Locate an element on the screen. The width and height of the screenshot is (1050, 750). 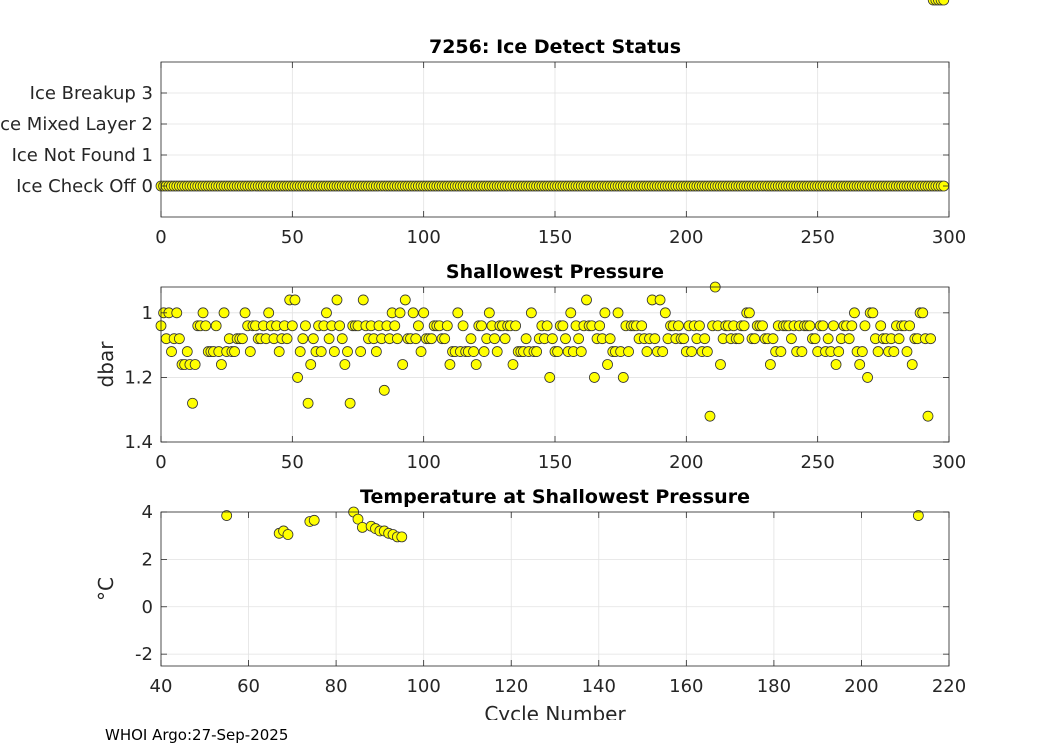
x-tick-label: 150 is located at coordinates (555, 237).